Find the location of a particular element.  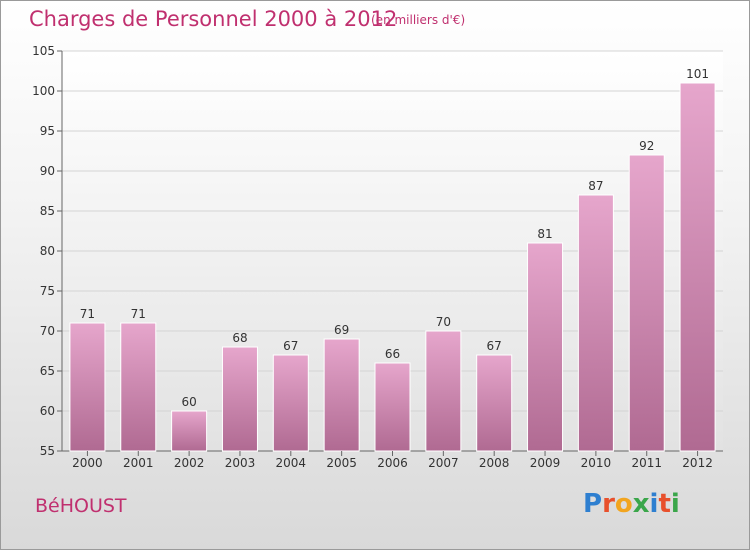

x-tick-label: 2012 is located at coordinates (697, 463).